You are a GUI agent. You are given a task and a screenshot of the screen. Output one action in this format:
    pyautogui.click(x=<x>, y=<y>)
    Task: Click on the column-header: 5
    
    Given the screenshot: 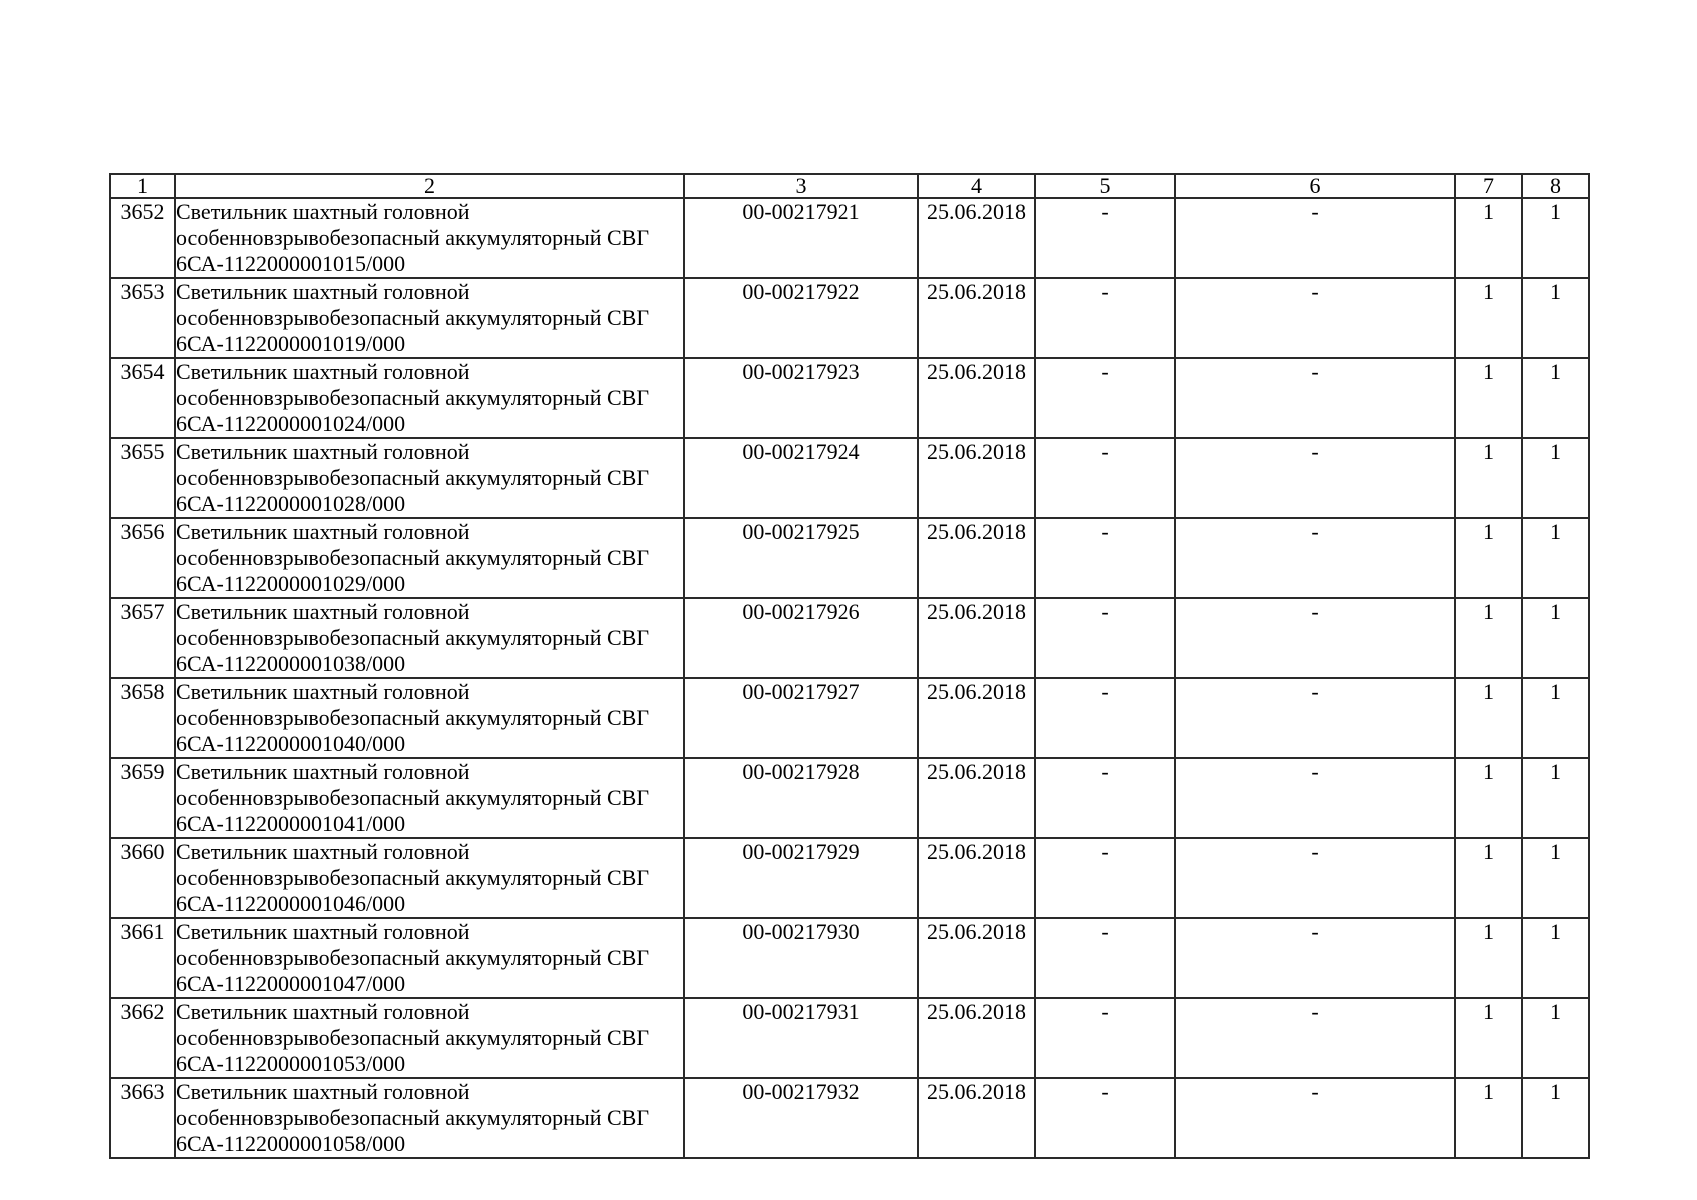 What is the action you would take?
    pyautogui.click(x=1105, y=186)
    